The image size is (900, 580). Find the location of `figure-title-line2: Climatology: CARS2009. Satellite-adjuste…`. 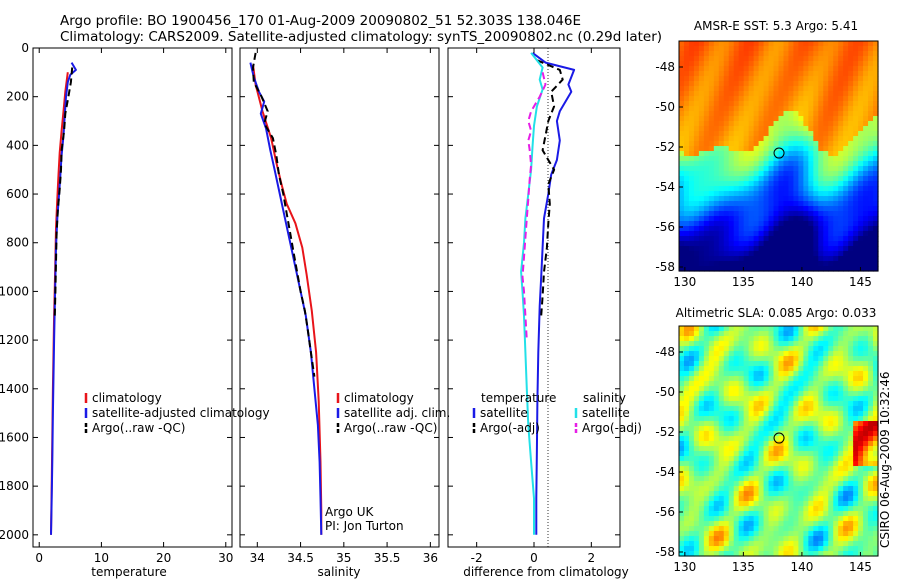

figure-title-line2: Climatology: CARS2009. Satellite-adjuste… is located at coordinates (361, 37).